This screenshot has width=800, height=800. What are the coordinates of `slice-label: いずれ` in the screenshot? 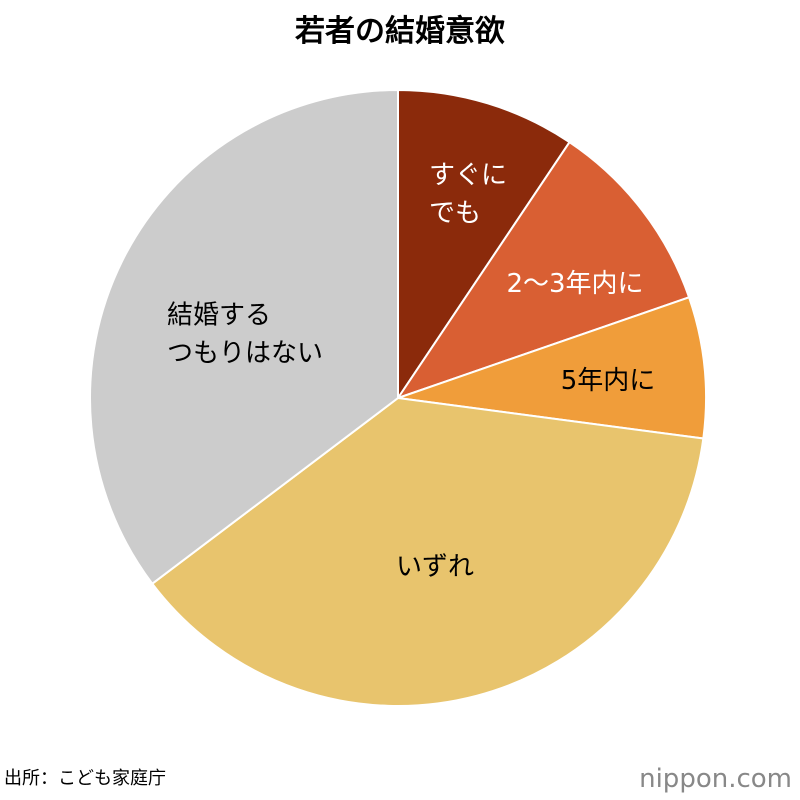 It's located at (435, 567).